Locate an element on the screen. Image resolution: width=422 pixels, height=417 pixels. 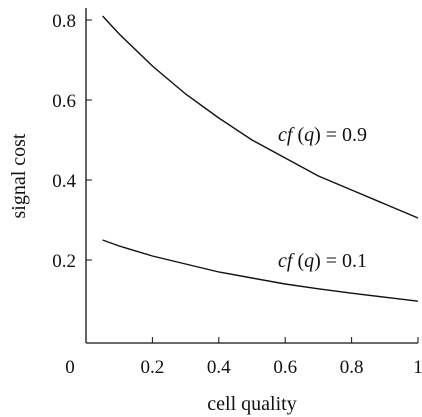
y-tick-label: 0.2 is located at coordinates (64, 261).